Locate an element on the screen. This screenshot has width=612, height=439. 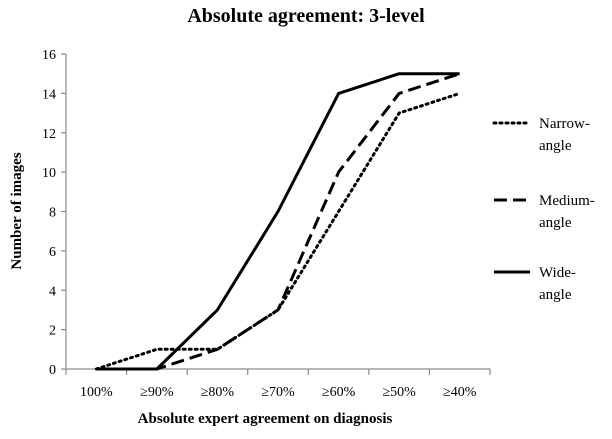
x-tick-label: ≥80% is located at coordinates (218, 392).